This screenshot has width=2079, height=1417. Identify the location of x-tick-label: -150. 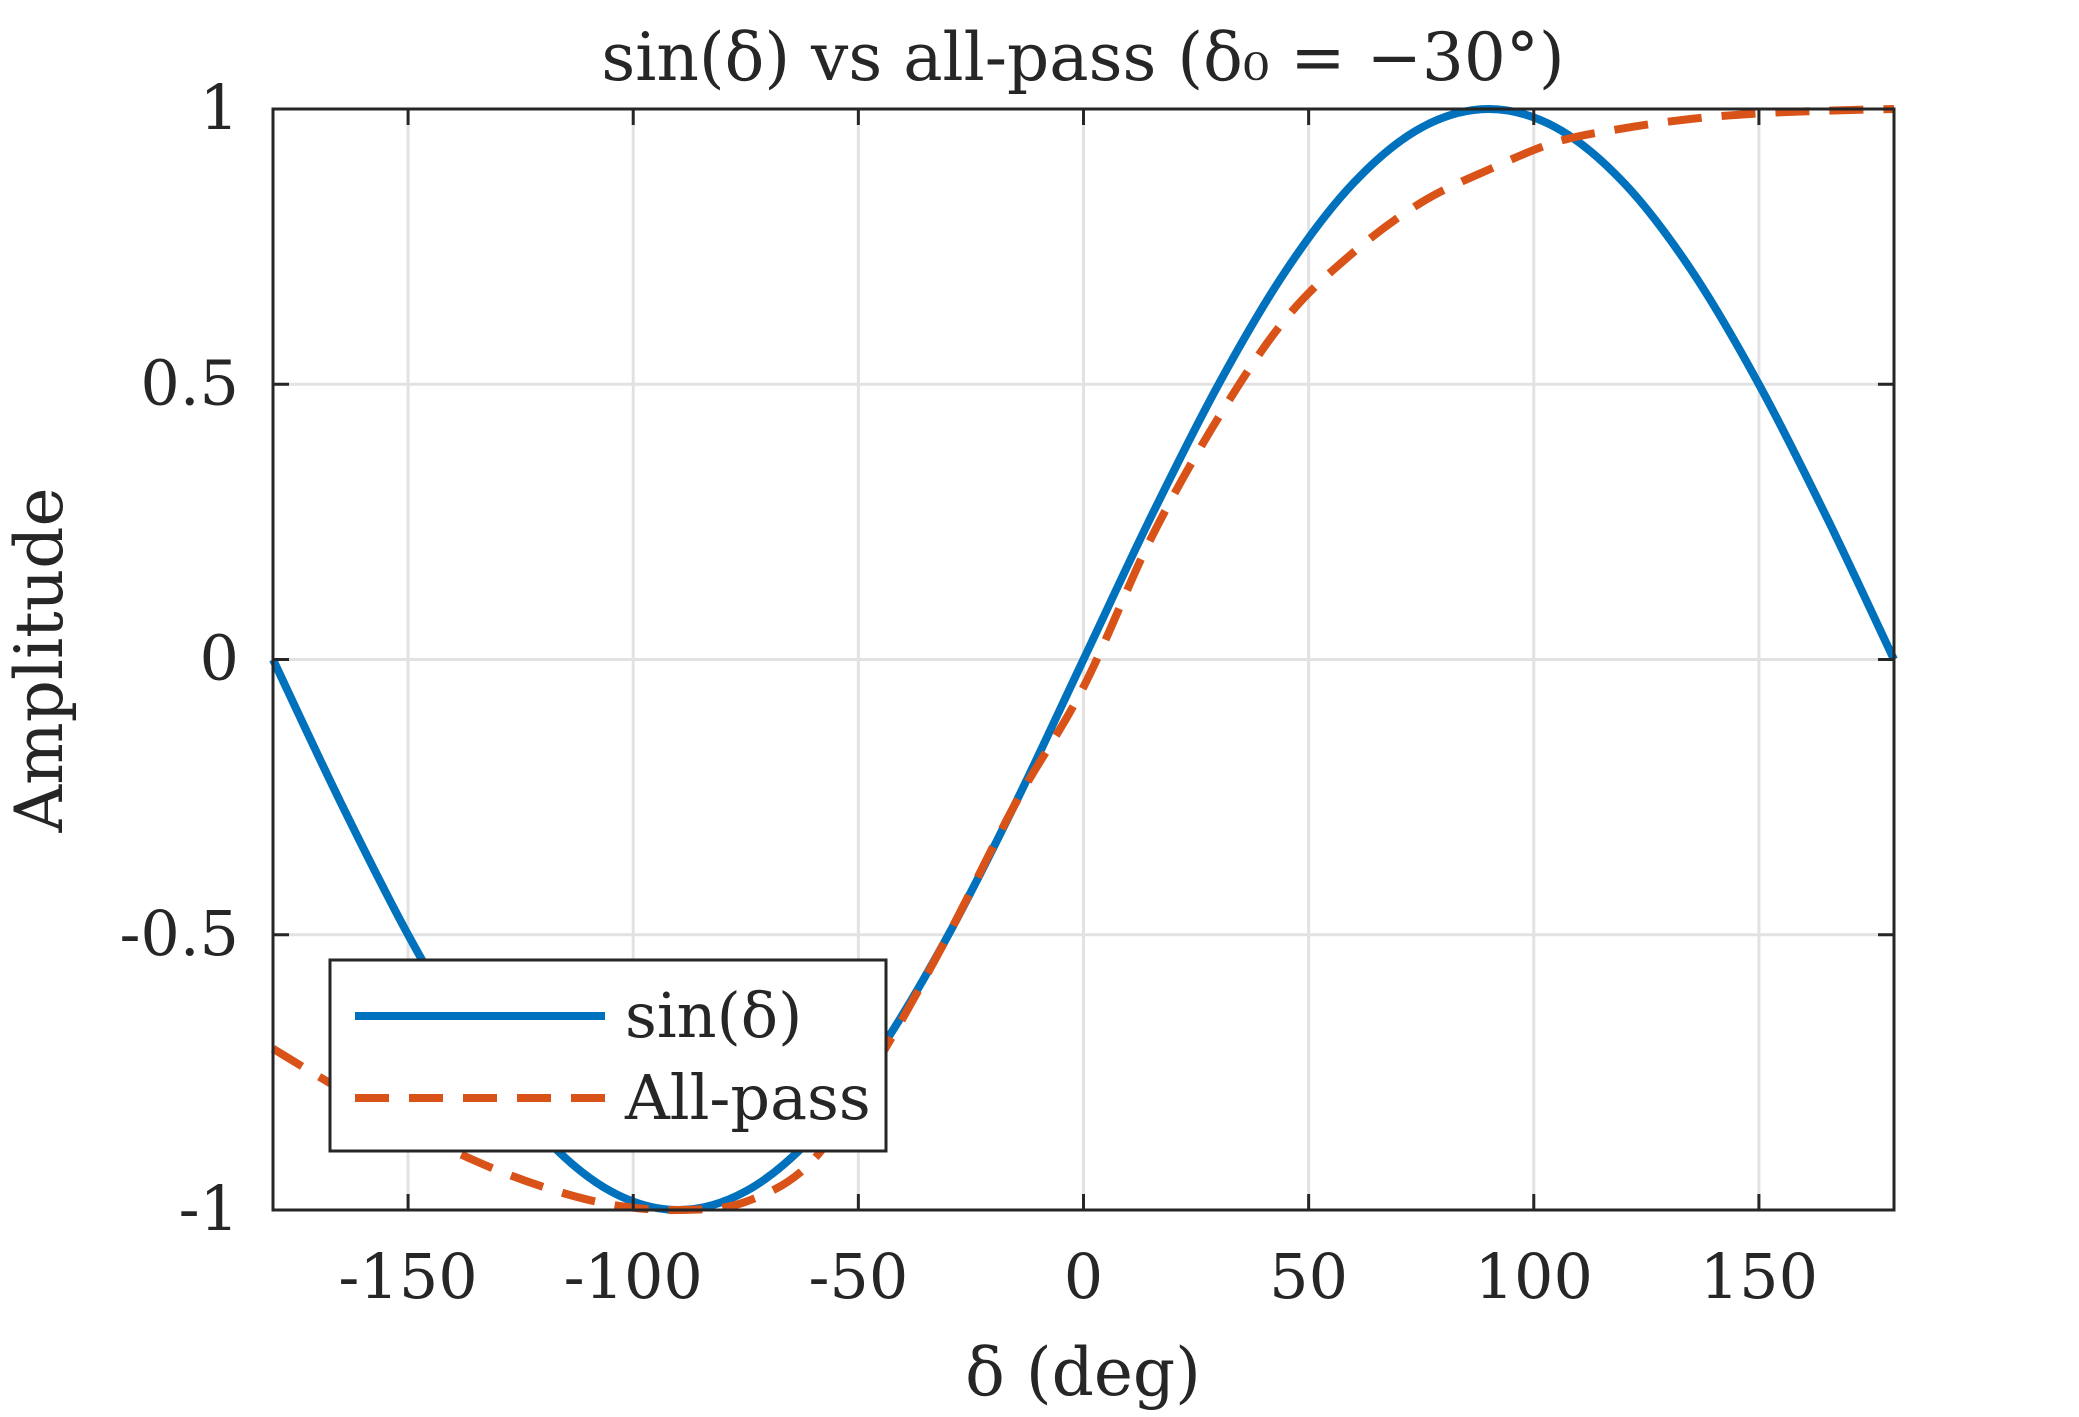
(407, 1276).